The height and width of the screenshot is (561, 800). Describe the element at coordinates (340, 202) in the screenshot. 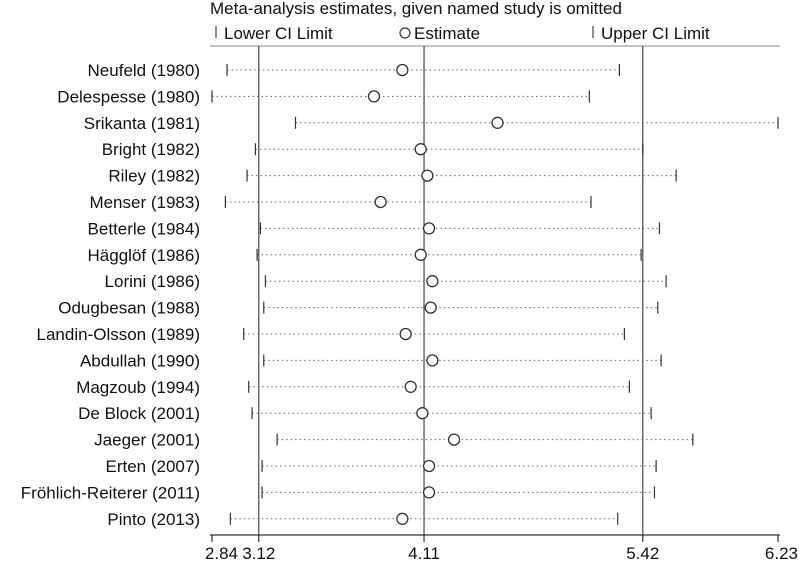

I see `study-row: Menser (1983)` at that location.